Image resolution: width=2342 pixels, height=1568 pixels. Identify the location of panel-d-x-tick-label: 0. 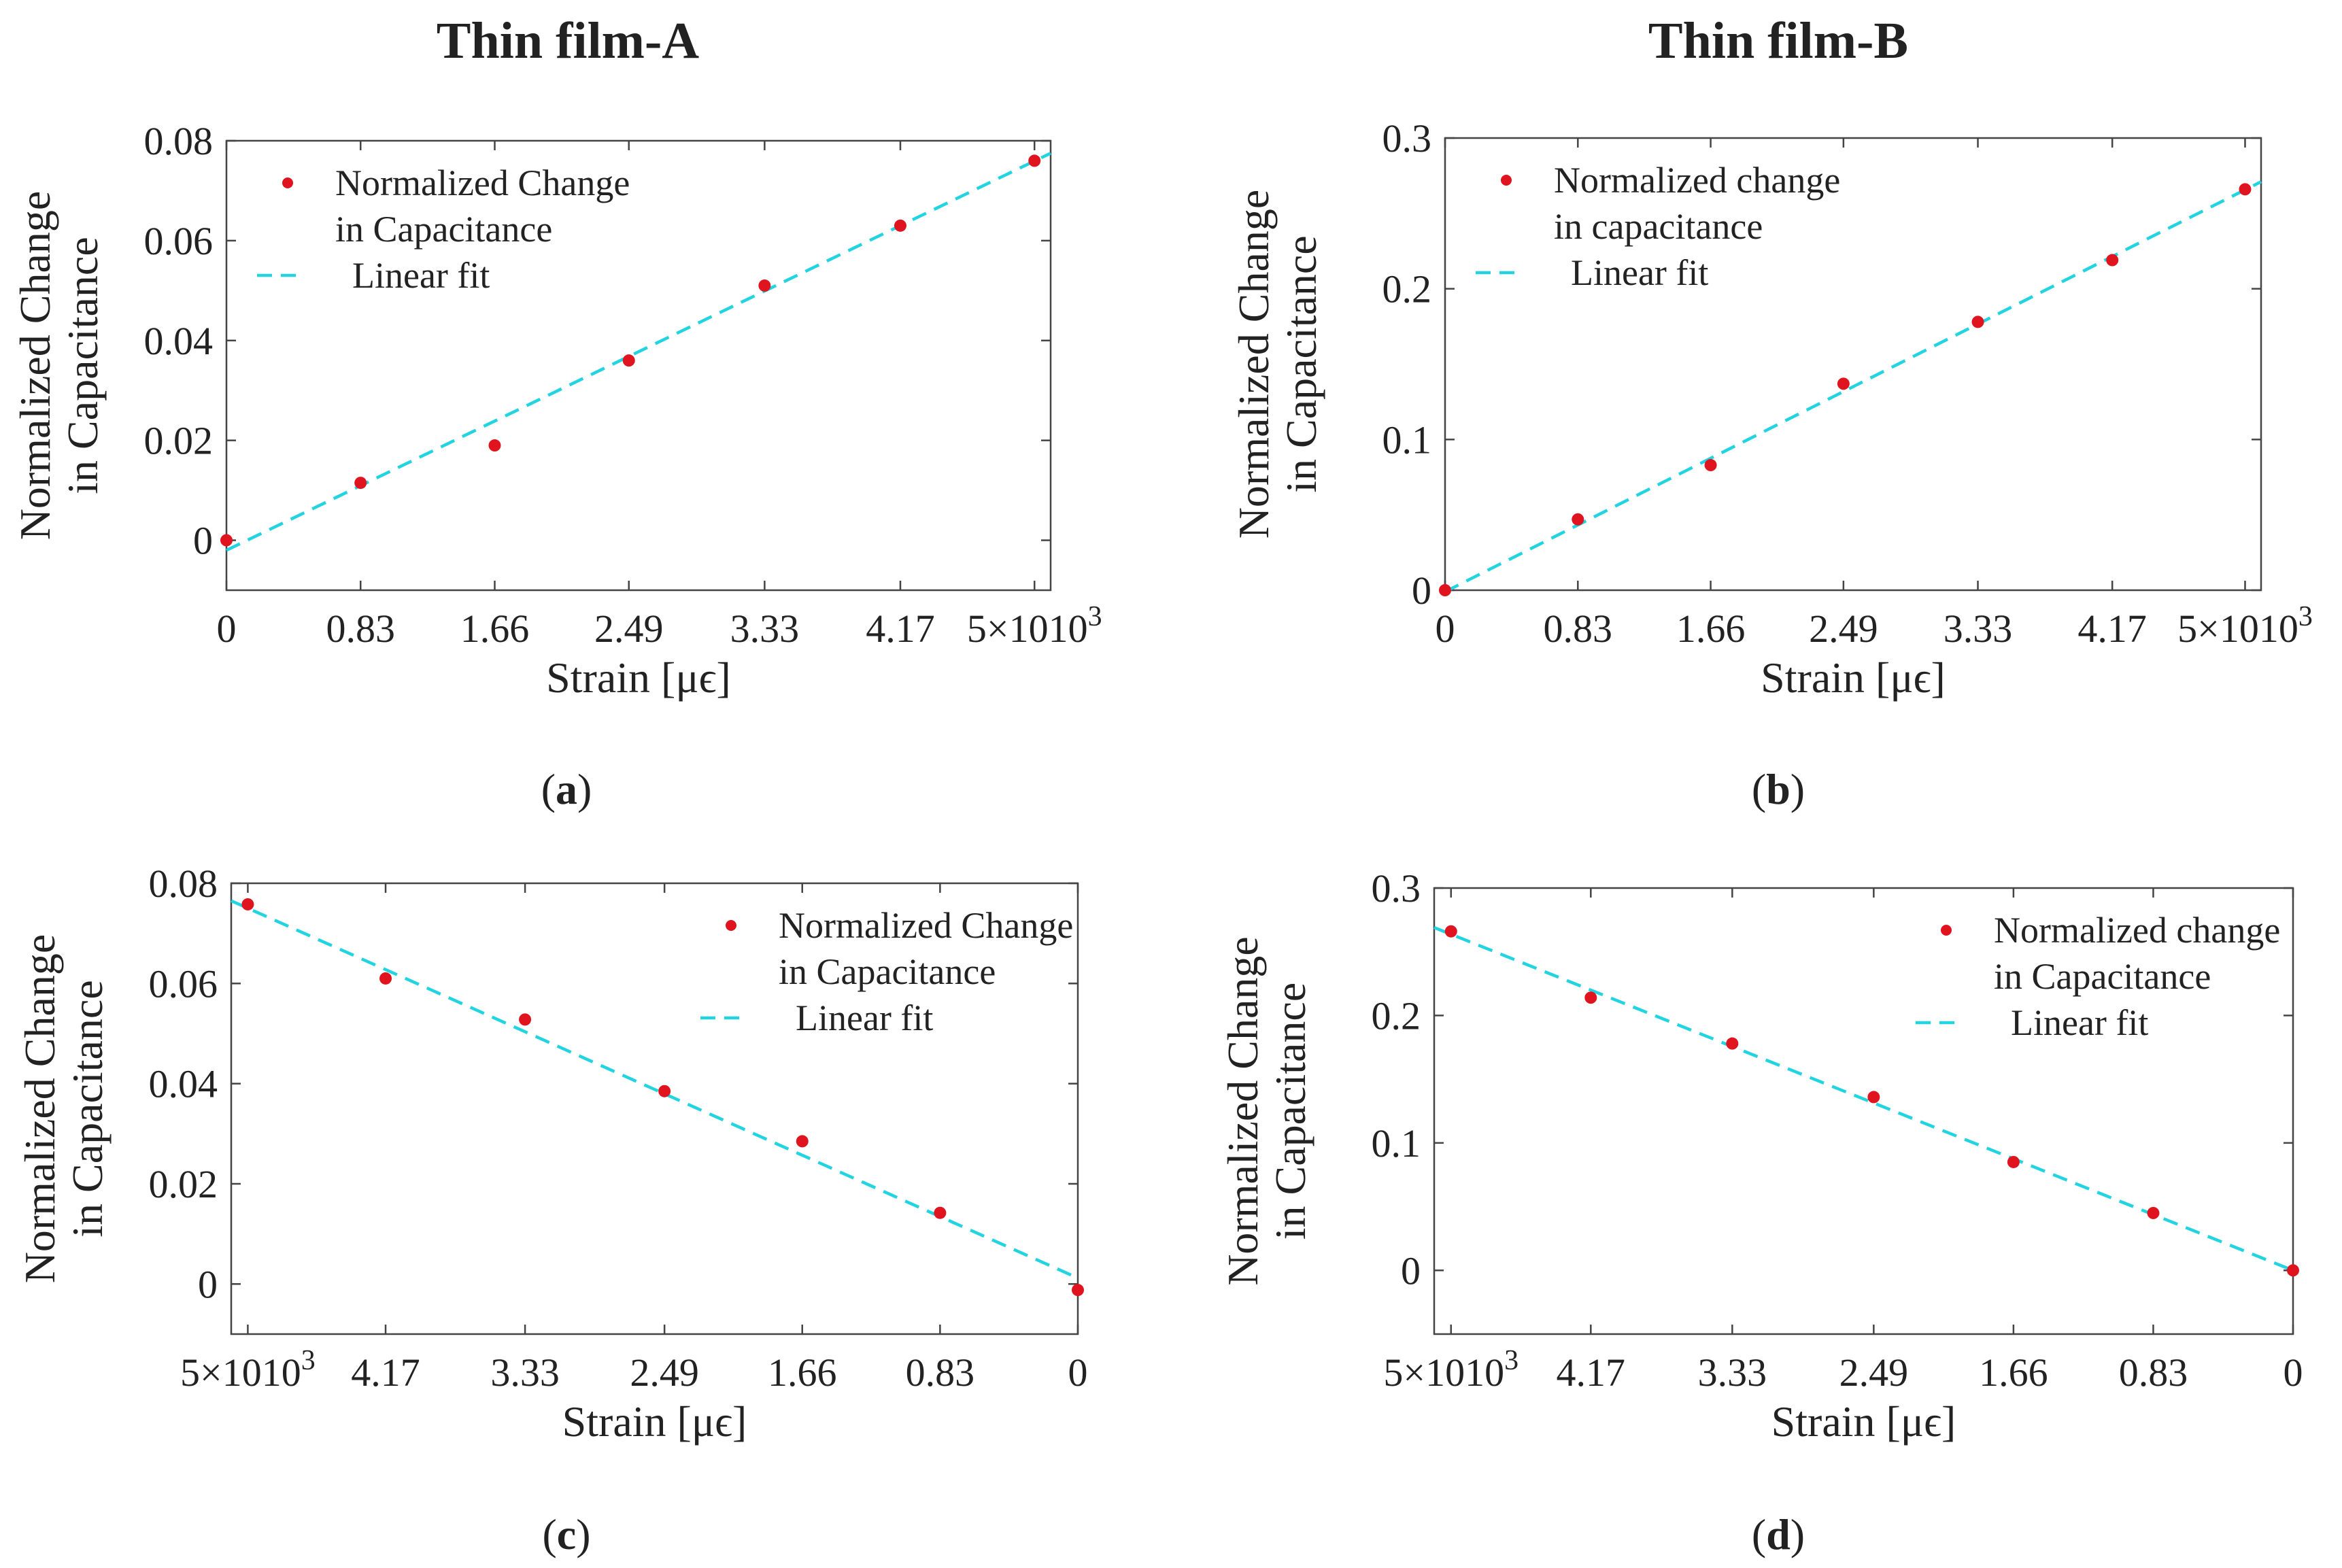
(2293, 1372).